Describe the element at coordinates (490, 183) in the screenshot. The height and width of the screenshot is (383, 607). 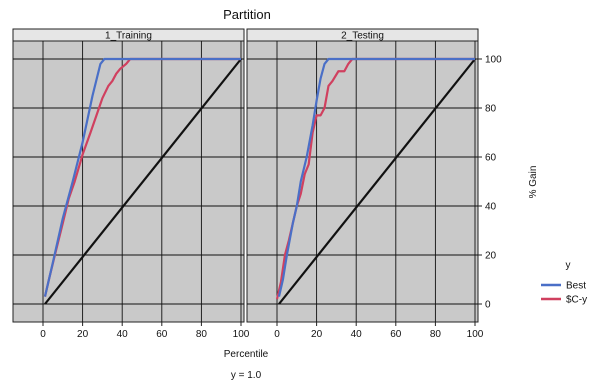
I see `y-axis: 0 20 40 60 80 100` at that location.